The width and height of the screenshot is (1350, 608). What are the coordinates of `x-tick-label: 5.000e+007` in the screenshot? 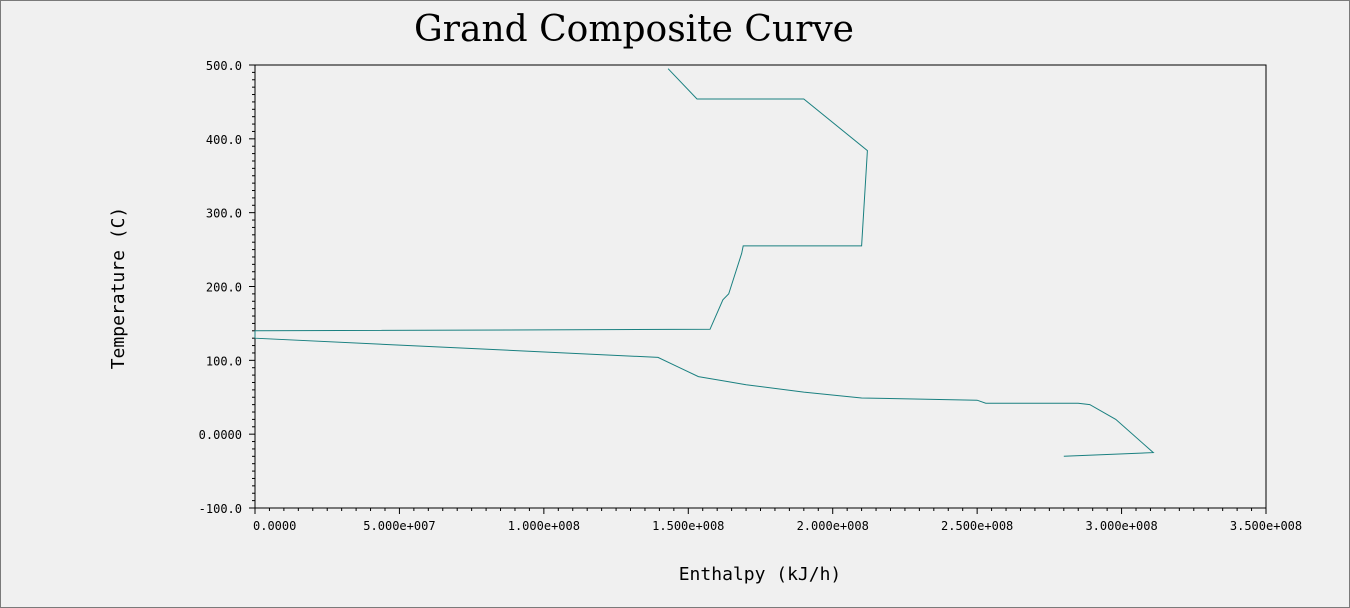 It's located at (399, 526).